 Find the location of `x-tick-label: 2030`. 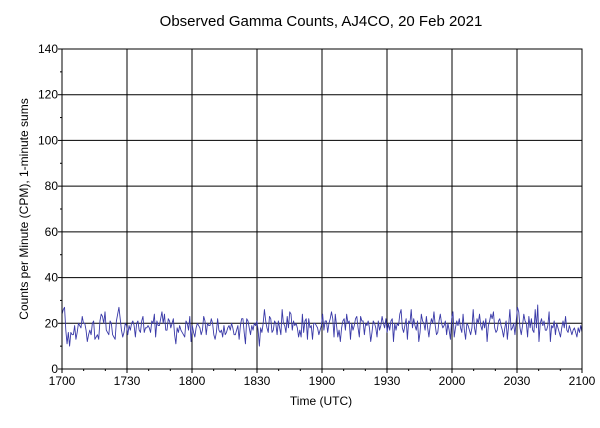

x-tick-label: 2030 is located at coordinates (517, 381).